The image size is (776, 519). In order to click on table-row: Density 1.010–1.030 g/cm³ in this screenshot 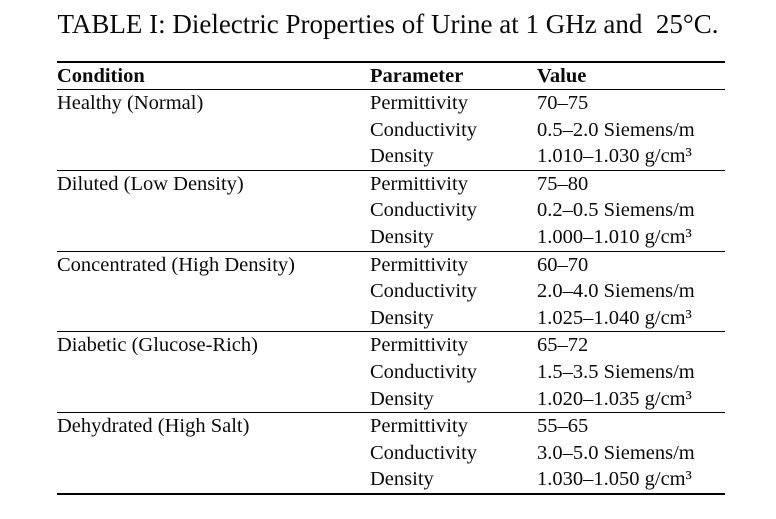, I will do `click(391, 156)`.